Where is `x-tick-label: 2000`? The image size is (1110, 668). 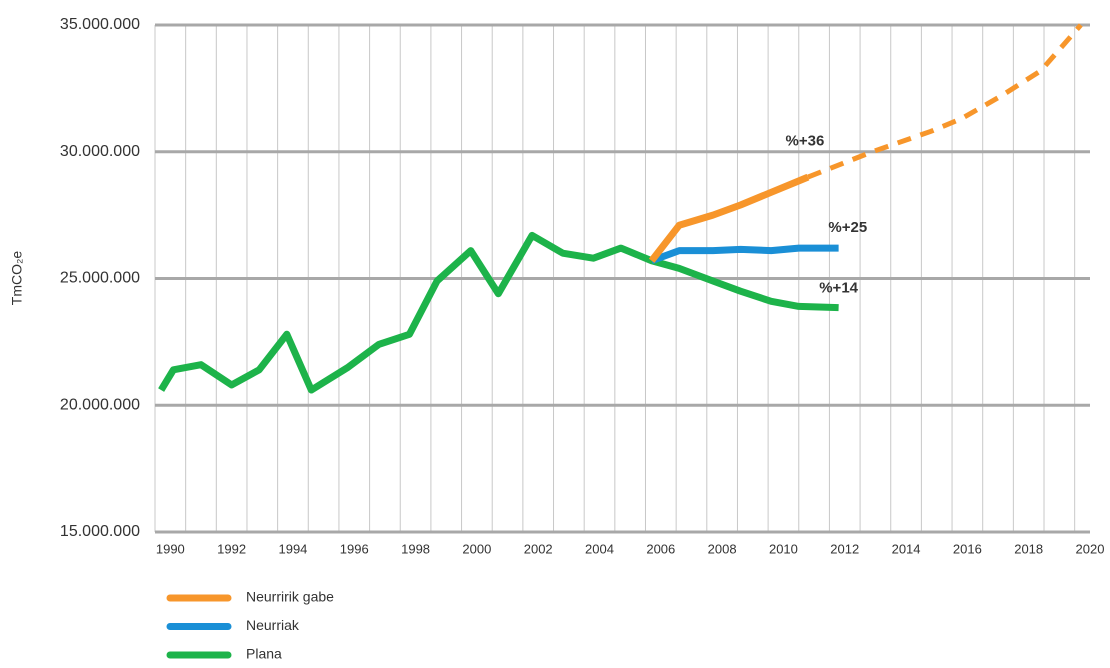 x-tick-label: 2000 is located at coordinates (476, 548).